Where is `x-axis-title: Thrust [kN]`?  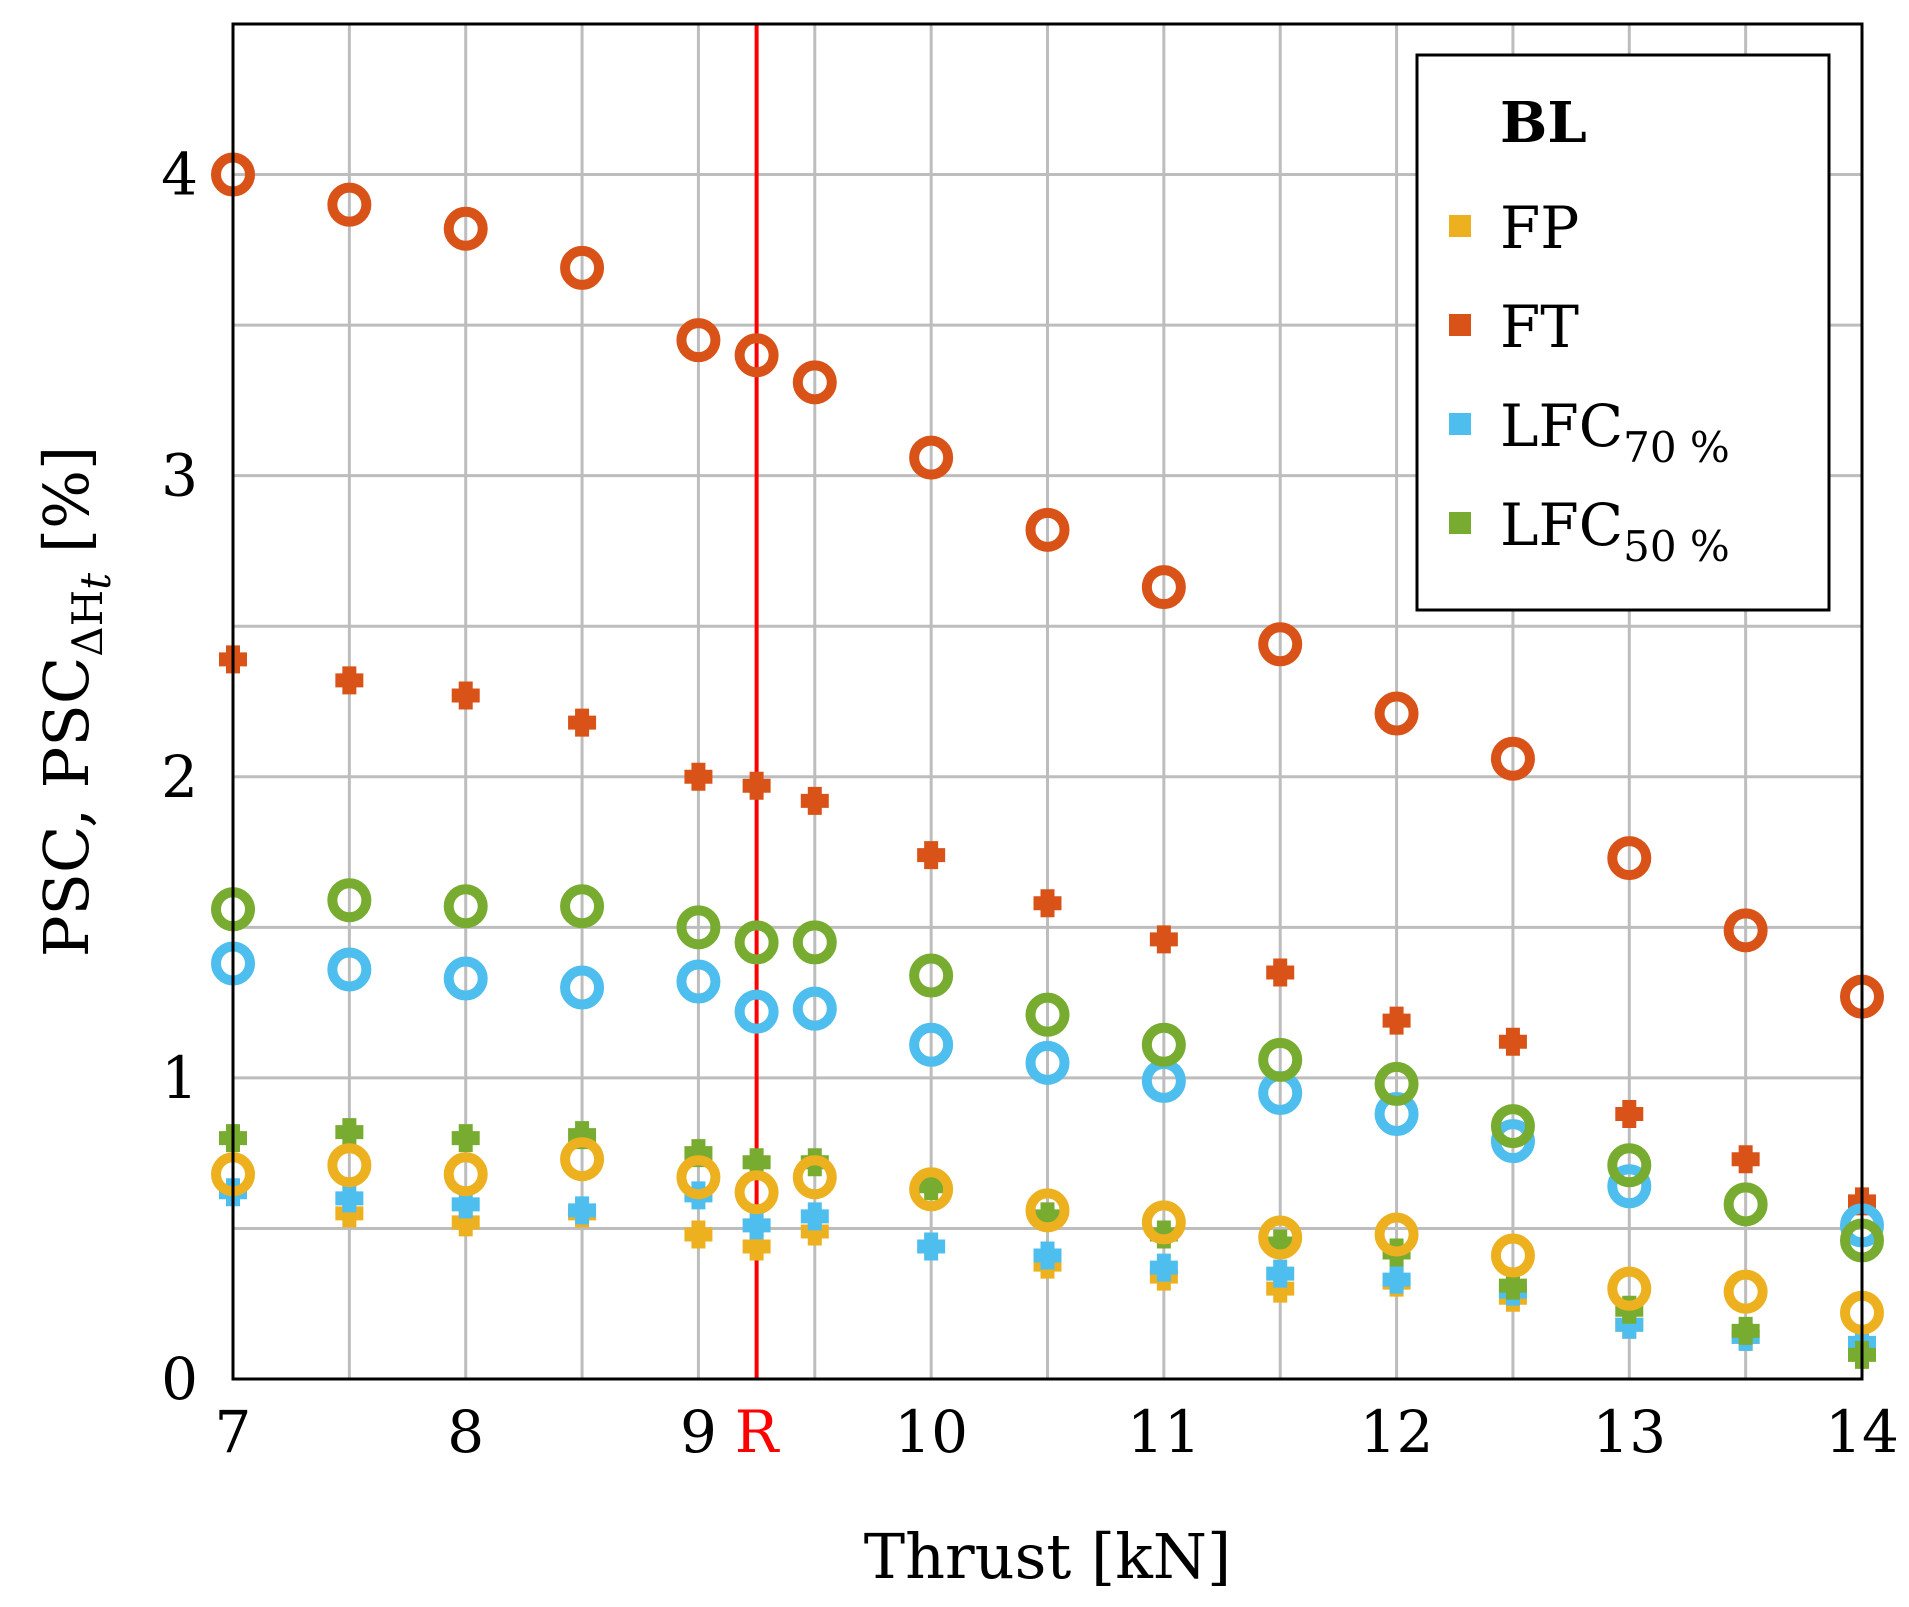
x-axis-title: Thrust [kN] is located at coordinates (1048, 1556).